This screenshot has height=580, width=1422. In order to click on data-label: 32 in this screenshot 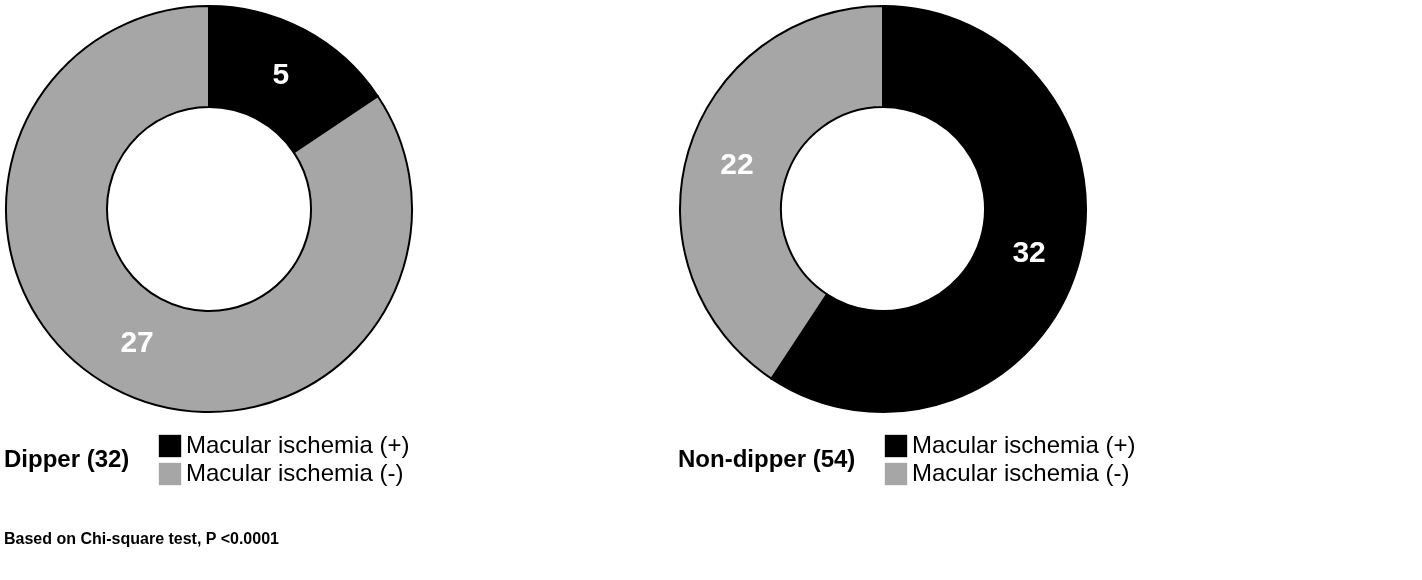, I will do `click(1029, 251)`.